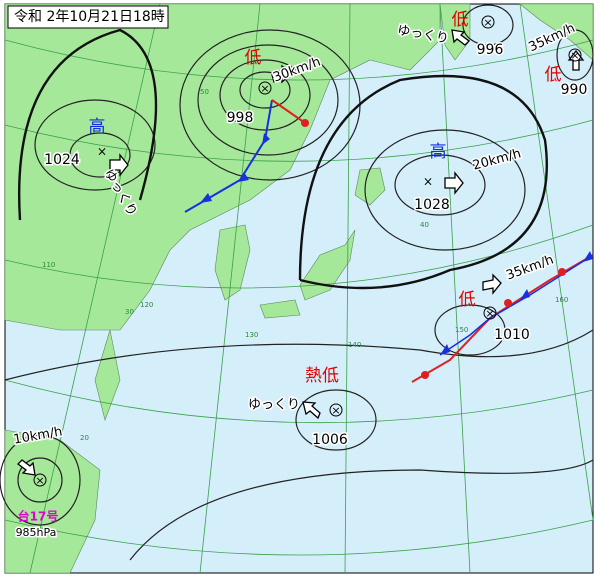 This screenshot has height=585, width=600. I want to click on pressure-label: 996, so click(490, 50).